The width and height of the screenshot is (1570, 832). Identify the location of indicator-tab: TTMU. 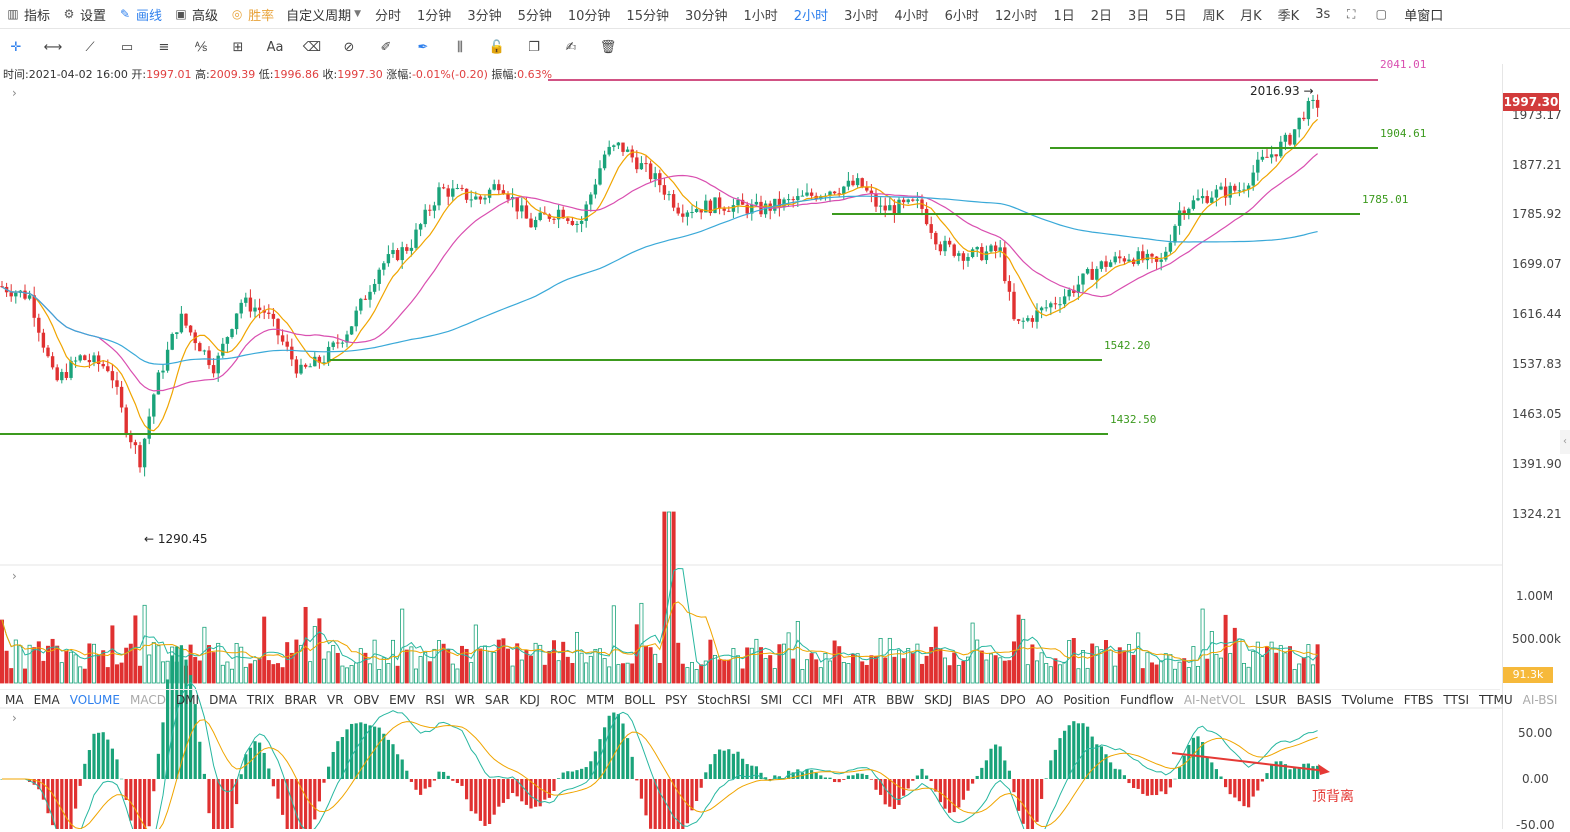
(1496, 700).